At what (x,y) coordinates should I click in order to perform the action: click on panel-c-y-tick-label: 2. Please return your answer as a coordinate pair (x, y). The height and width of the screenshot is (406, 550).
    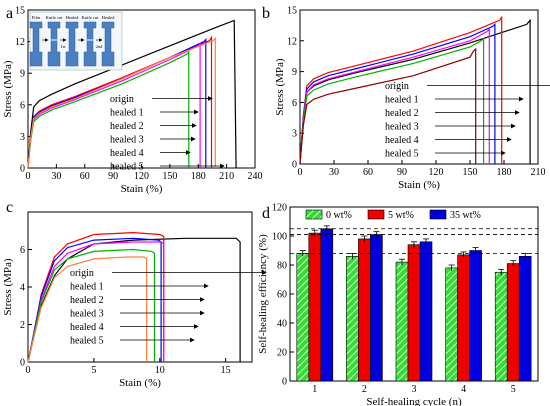
    Looking at the image, I should click on (22, 325).